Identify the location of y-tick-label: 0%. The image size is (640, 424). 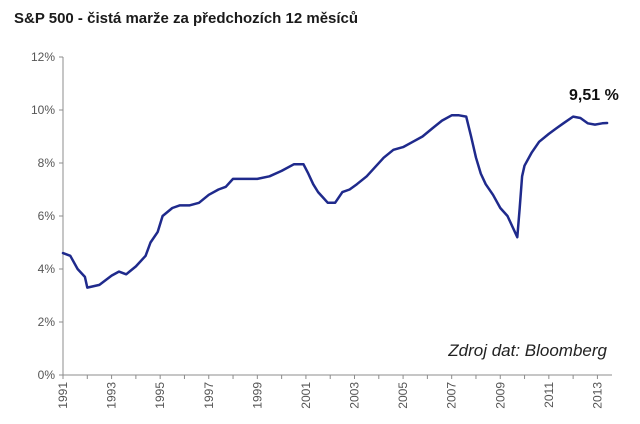
(47, 375).